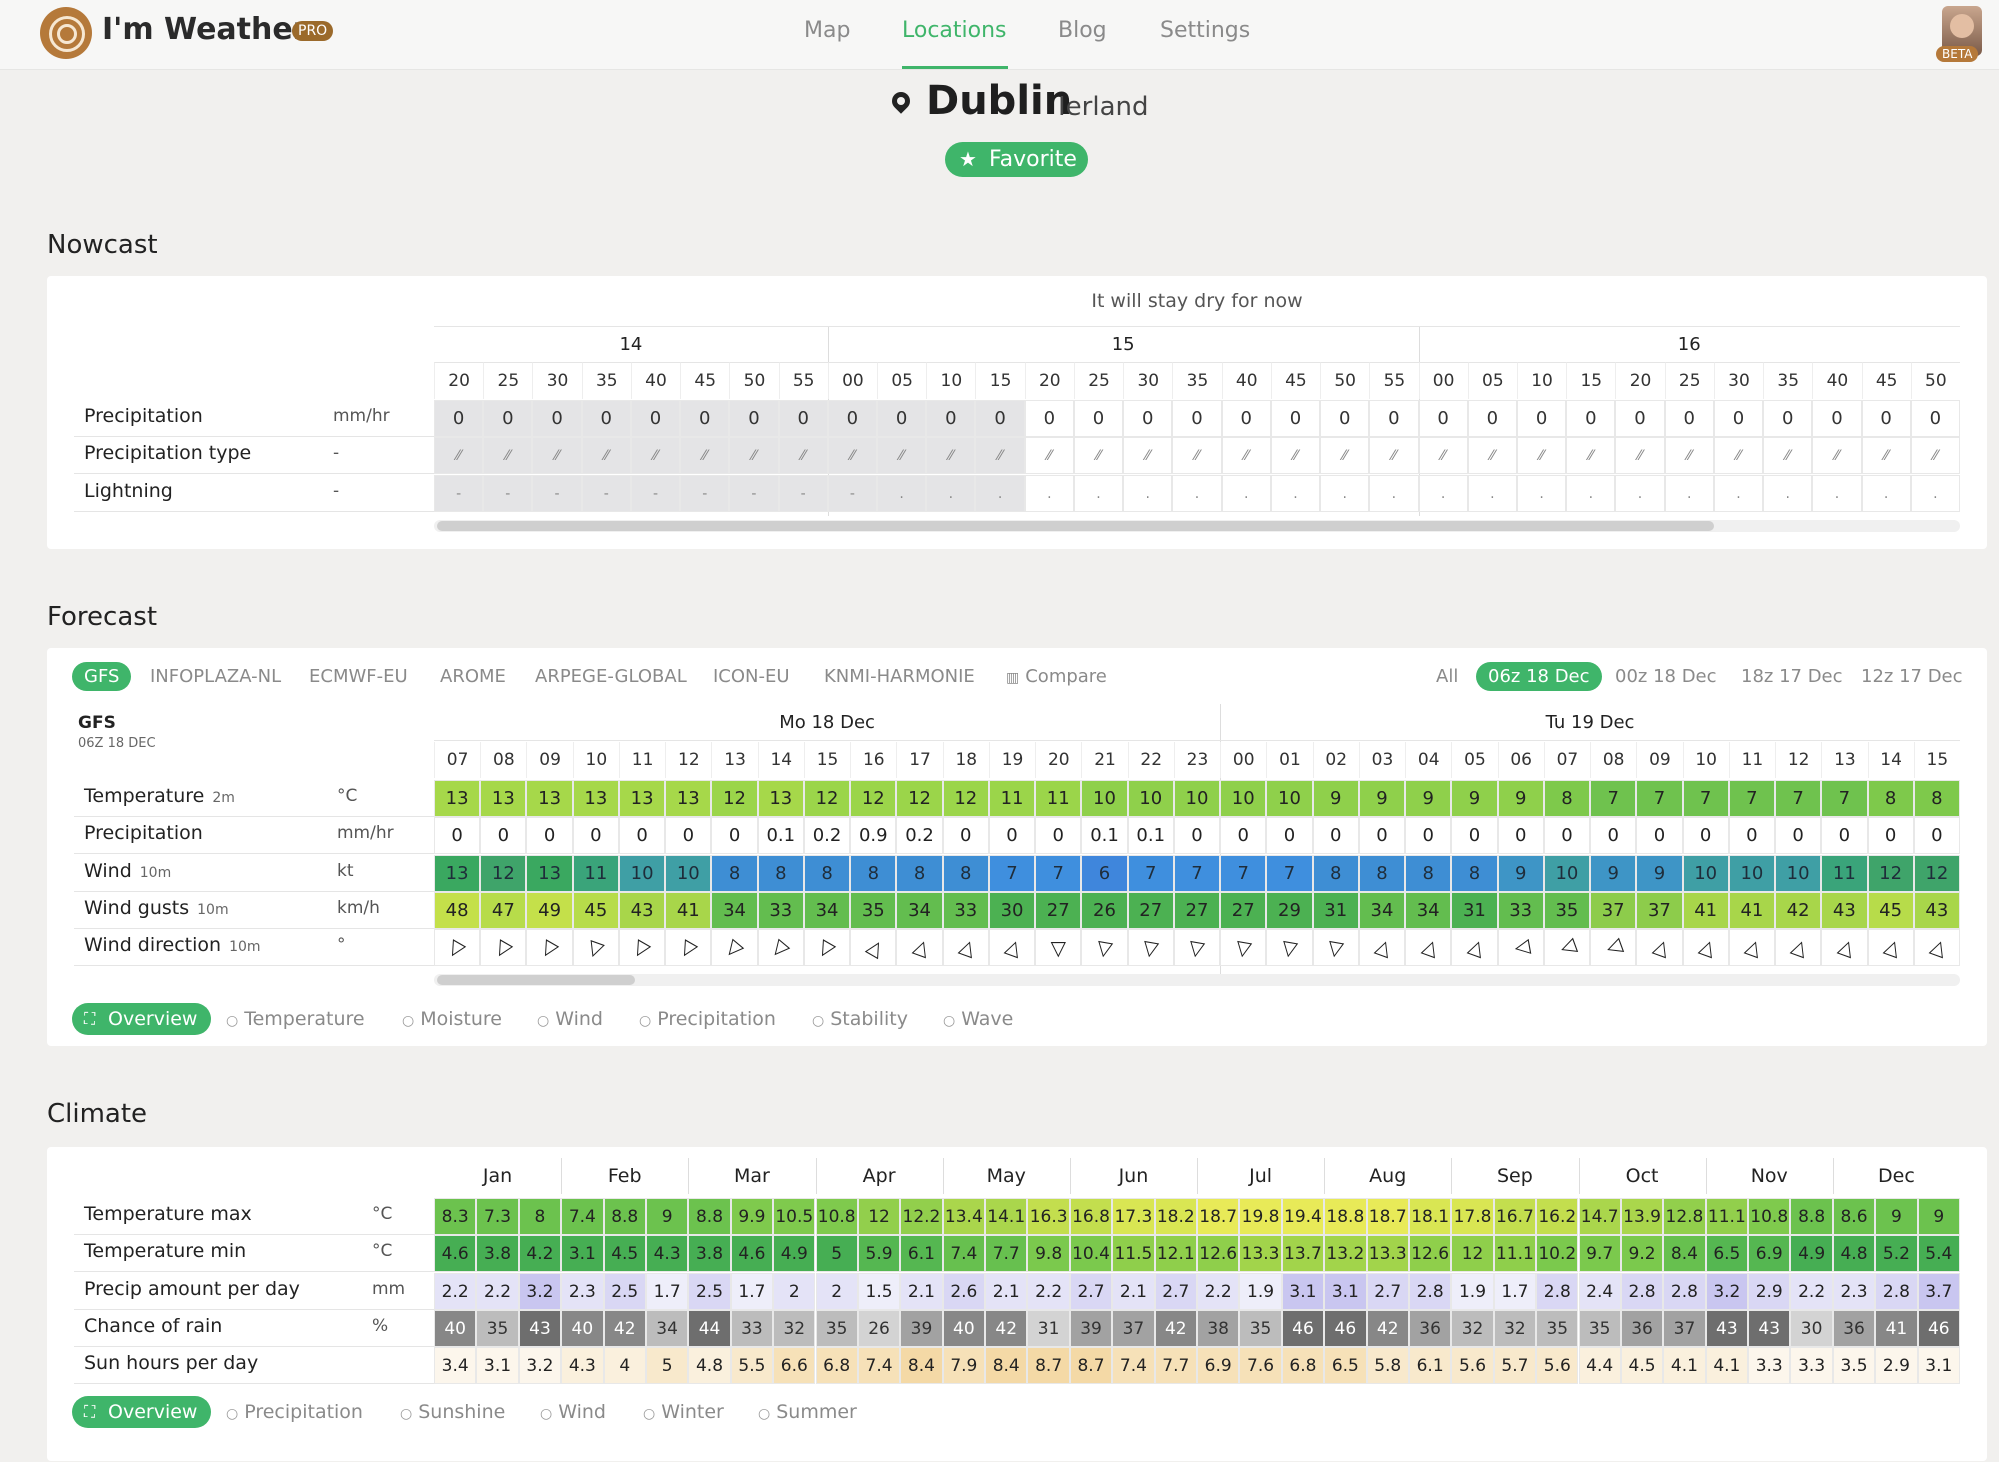 The width and height of the screenshot is (1999, 1462). Describe the element at coordinates (751, 676) in the screenshot. I see `model-tab-icon-eu: ICON-EU` at that location.